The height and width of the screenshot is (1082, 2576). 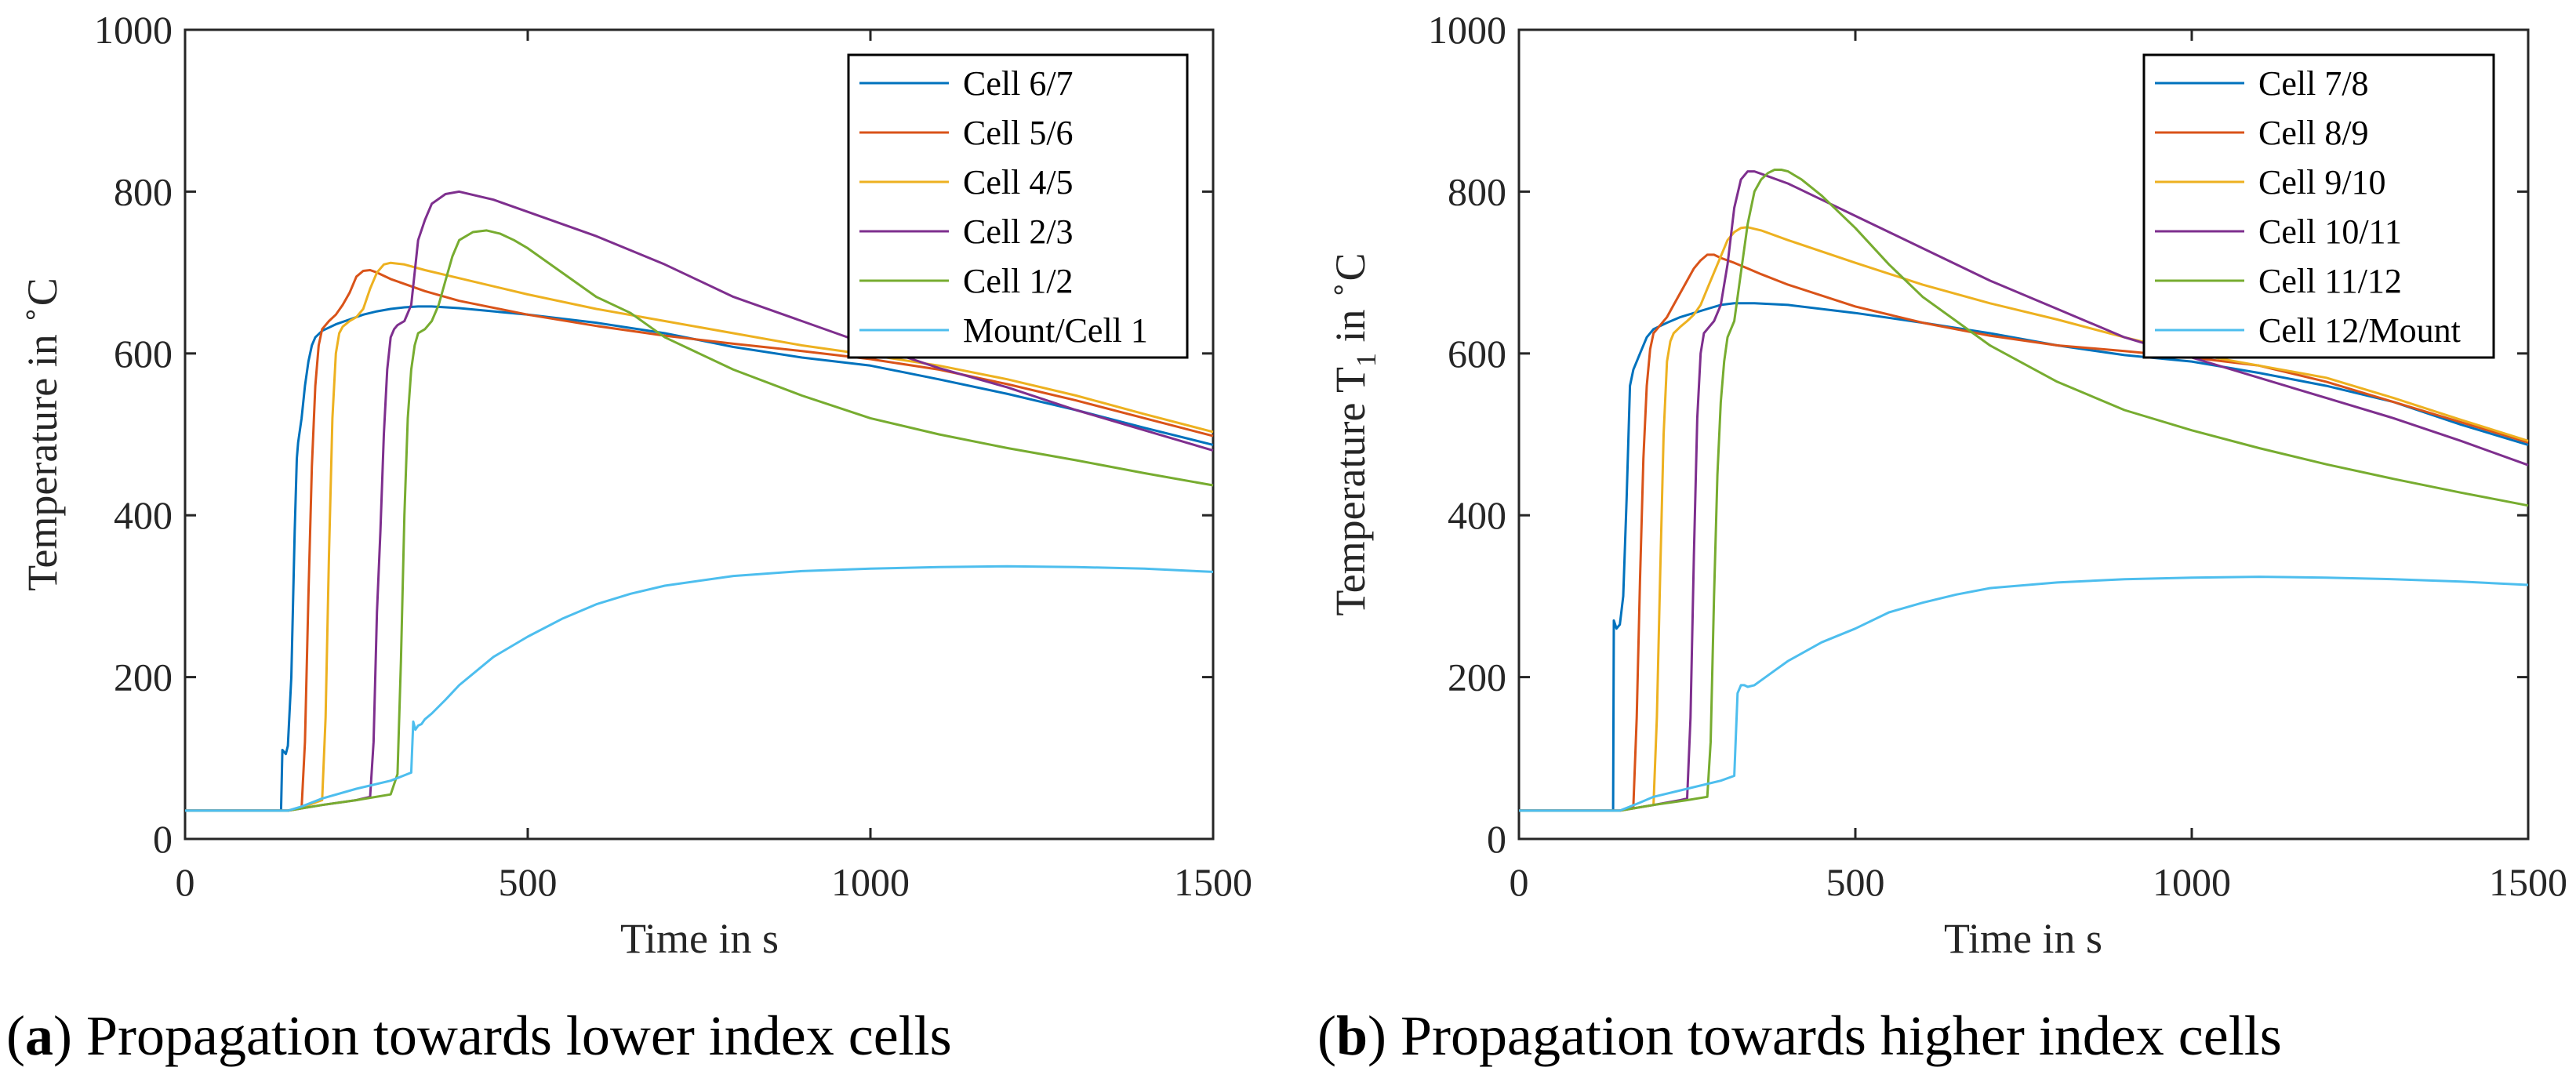 I want to click on legend-label-a-6: Mount/Cell 1, so click(x=1055, y=330).